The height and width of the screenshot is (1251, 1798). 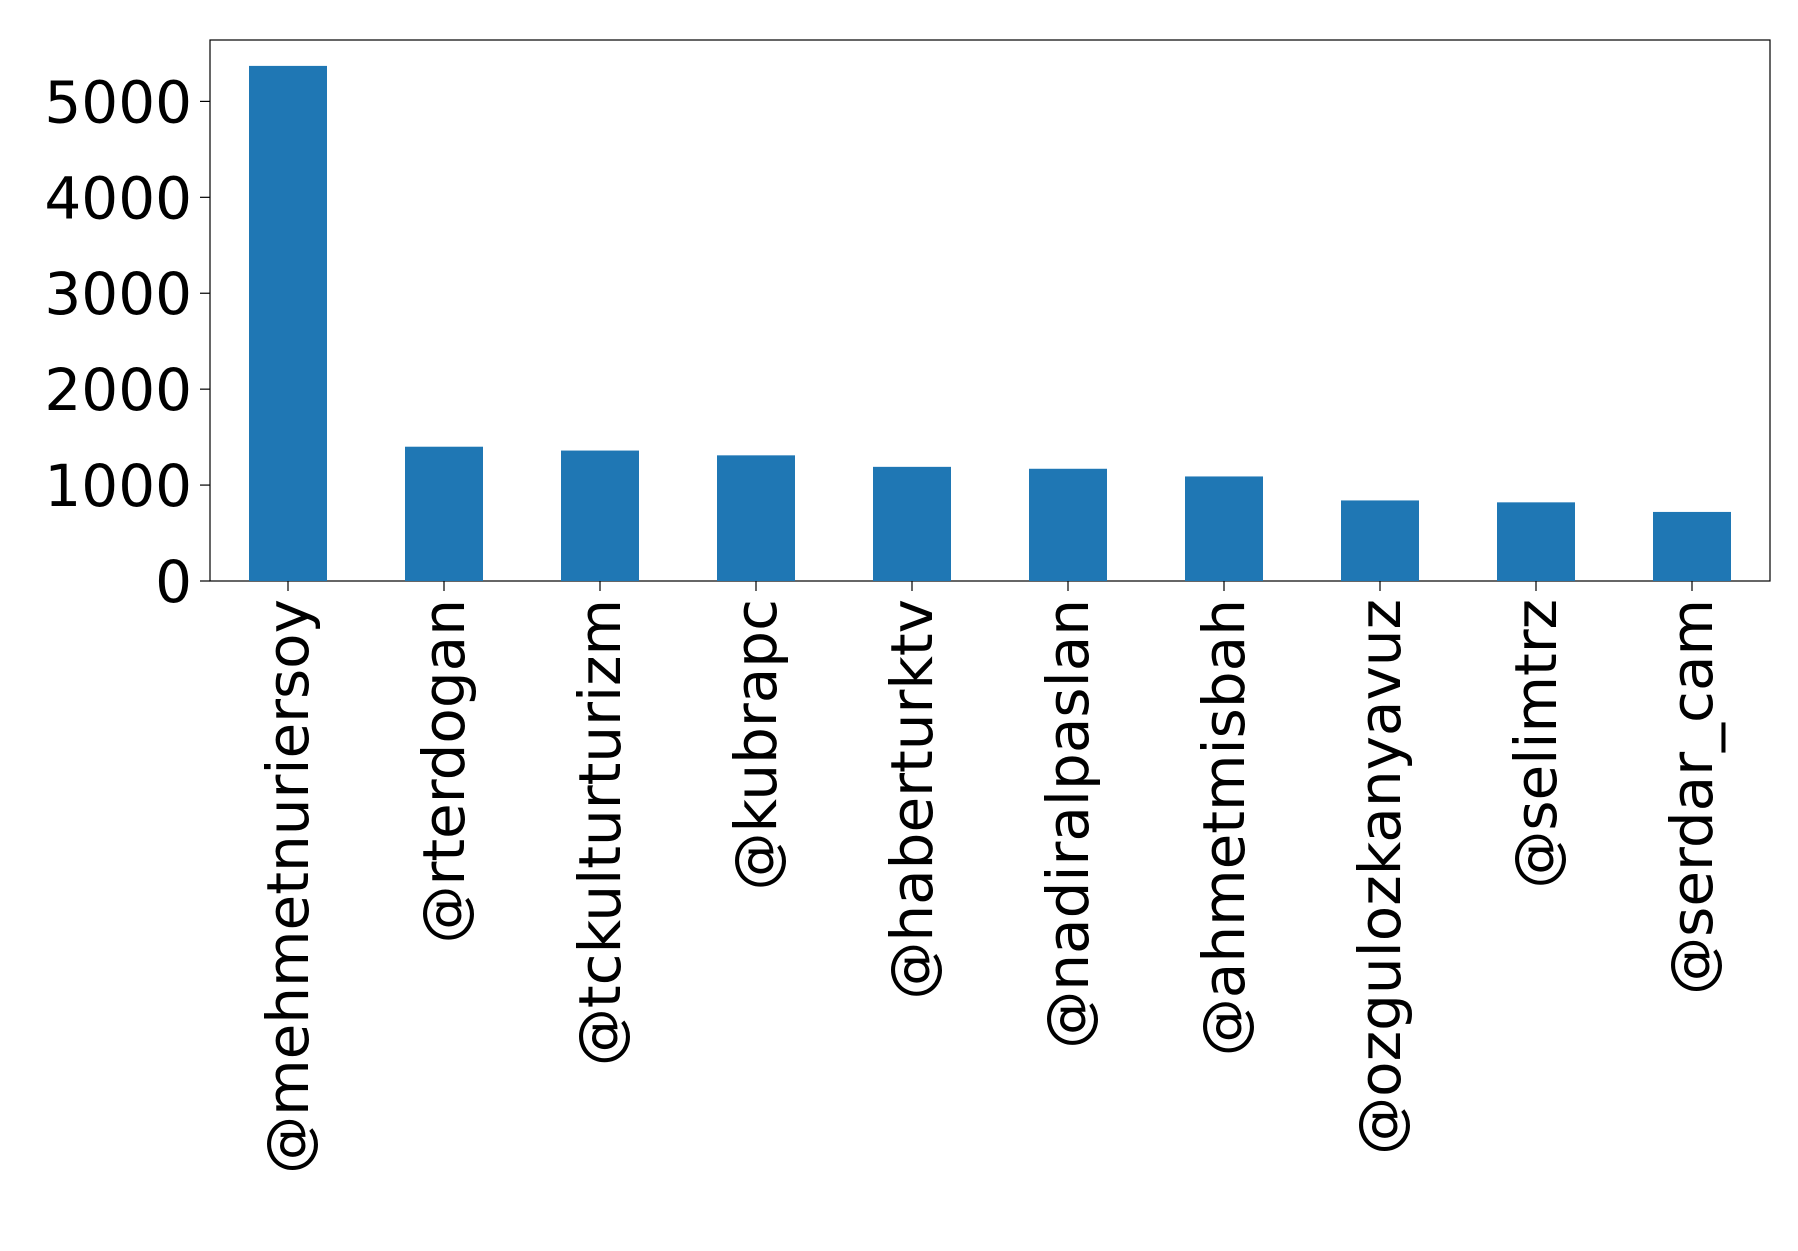 I want to click on bar-tckulturturizm, so click(x=600, y=515).